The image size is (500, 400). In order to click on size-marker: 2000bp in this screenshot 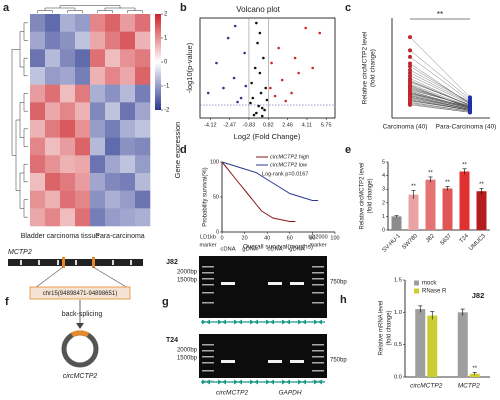, I will do `click(187, 351)`.